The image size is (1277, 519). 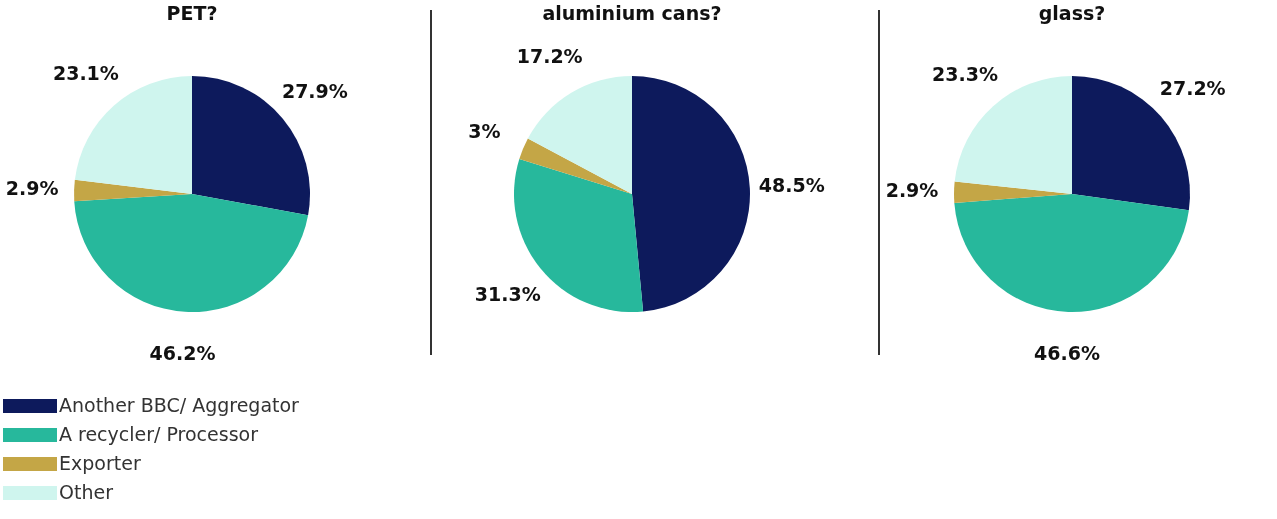 What do you see at coordinates (1067, 352) in the screenshot?
I see `data-label: 46.6%` at bounding box center [1067, 352].